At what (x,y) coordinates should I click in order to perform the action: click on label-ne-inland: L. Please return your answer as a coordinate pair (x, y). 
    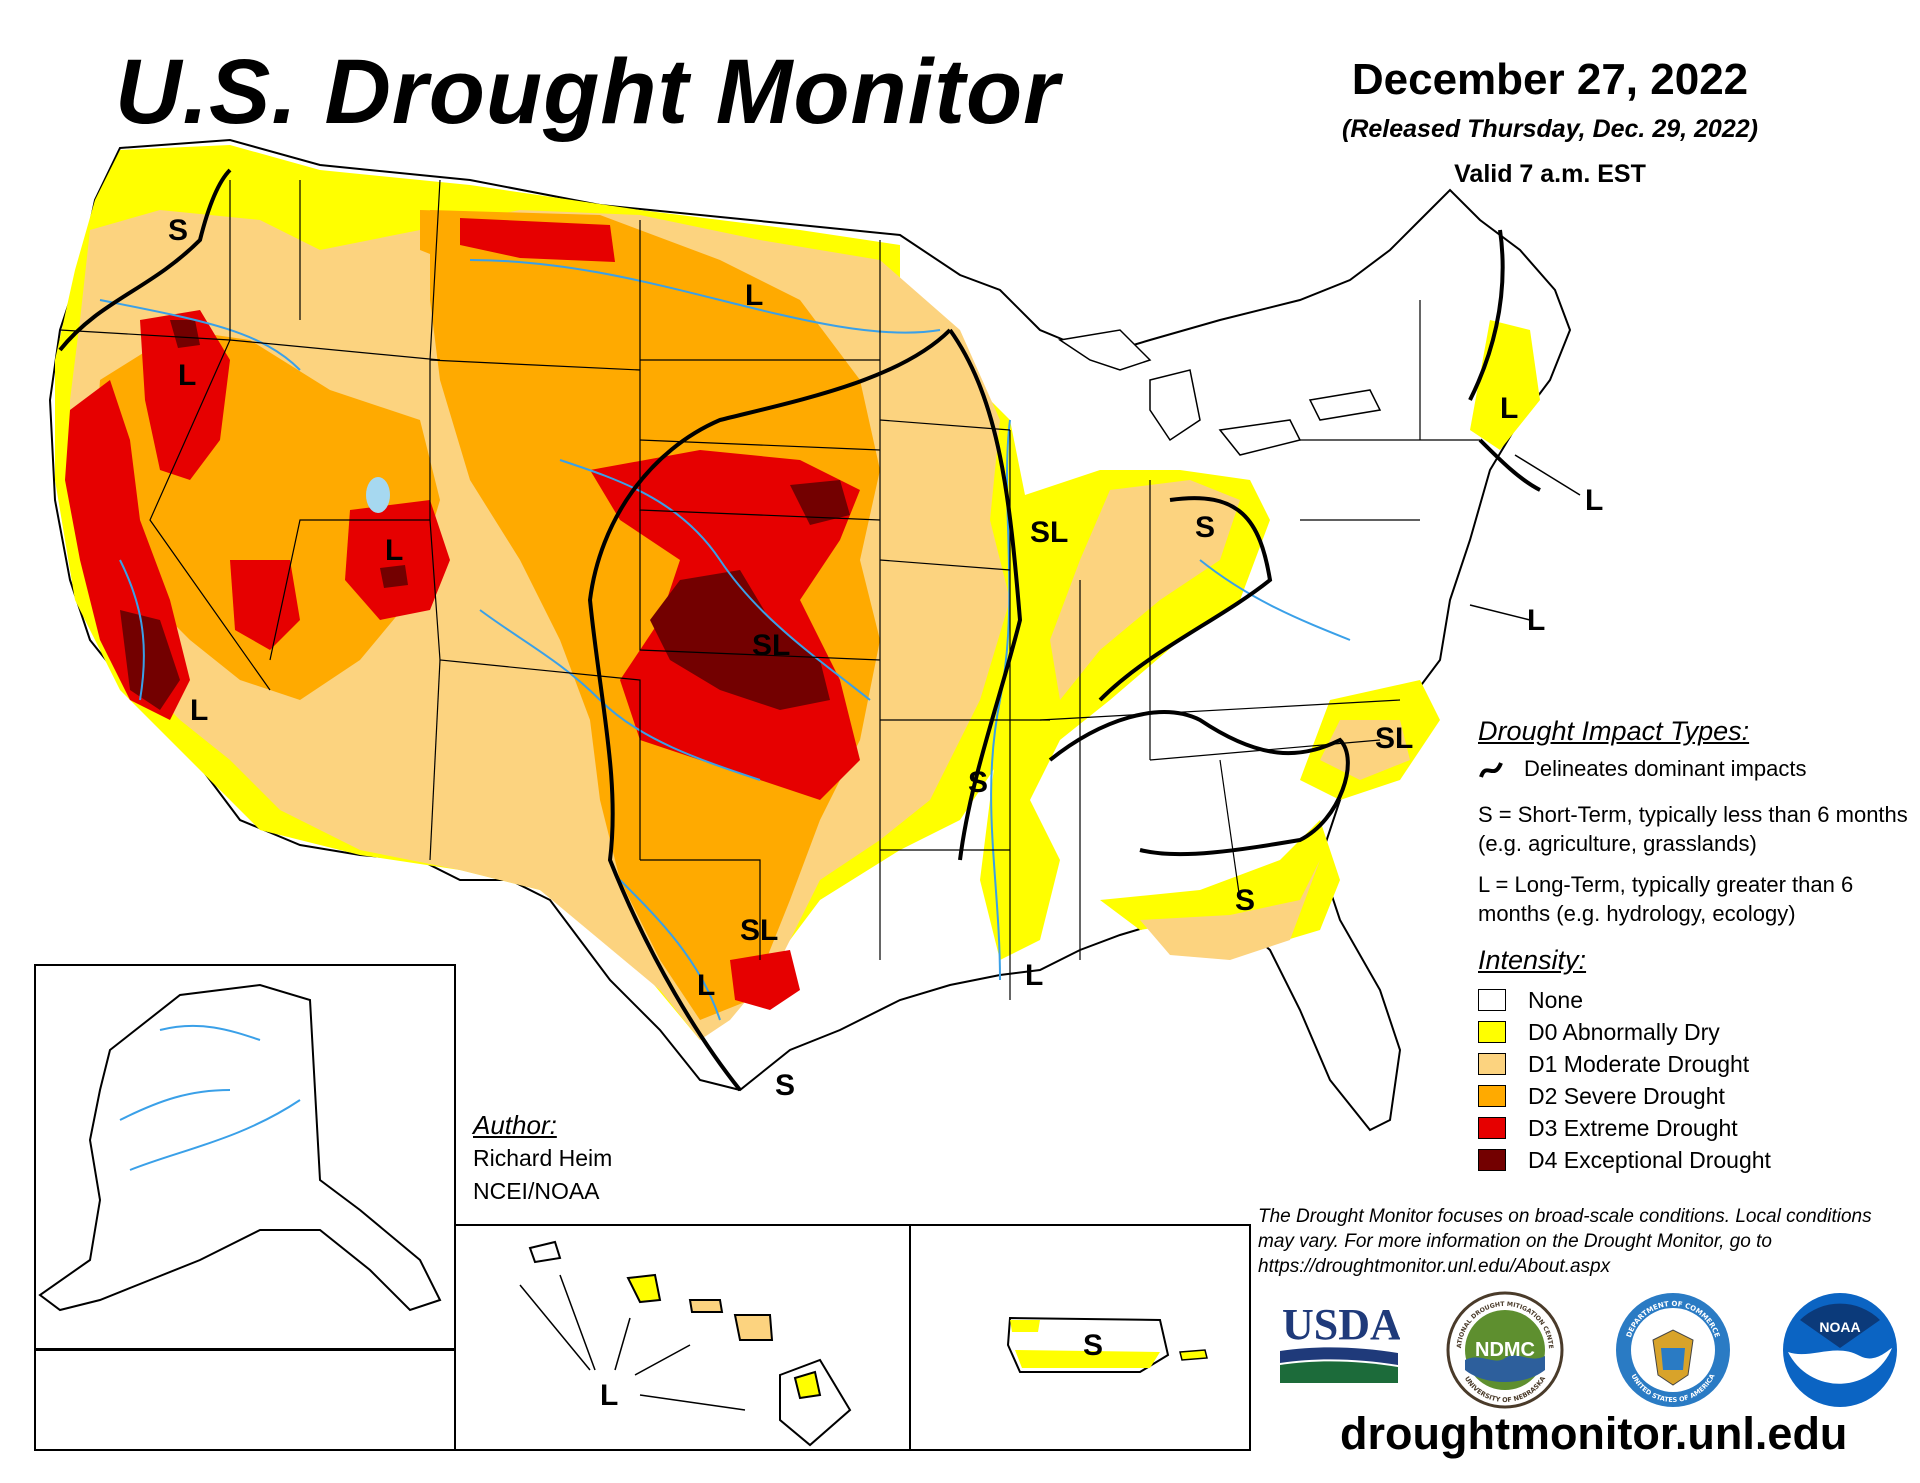
    Looking at the image, I should click on (1509, 408).